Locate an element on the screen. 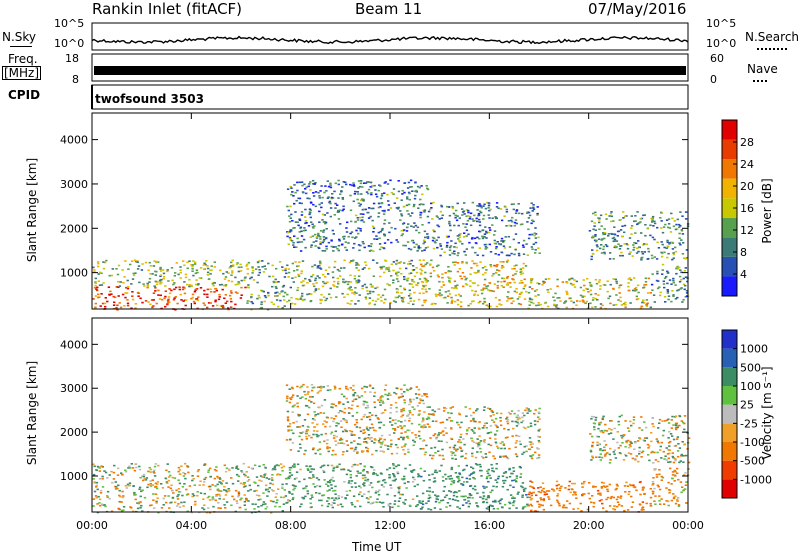  velocity-colorbar-label-3: -25 is located at coordinates (749, 423).